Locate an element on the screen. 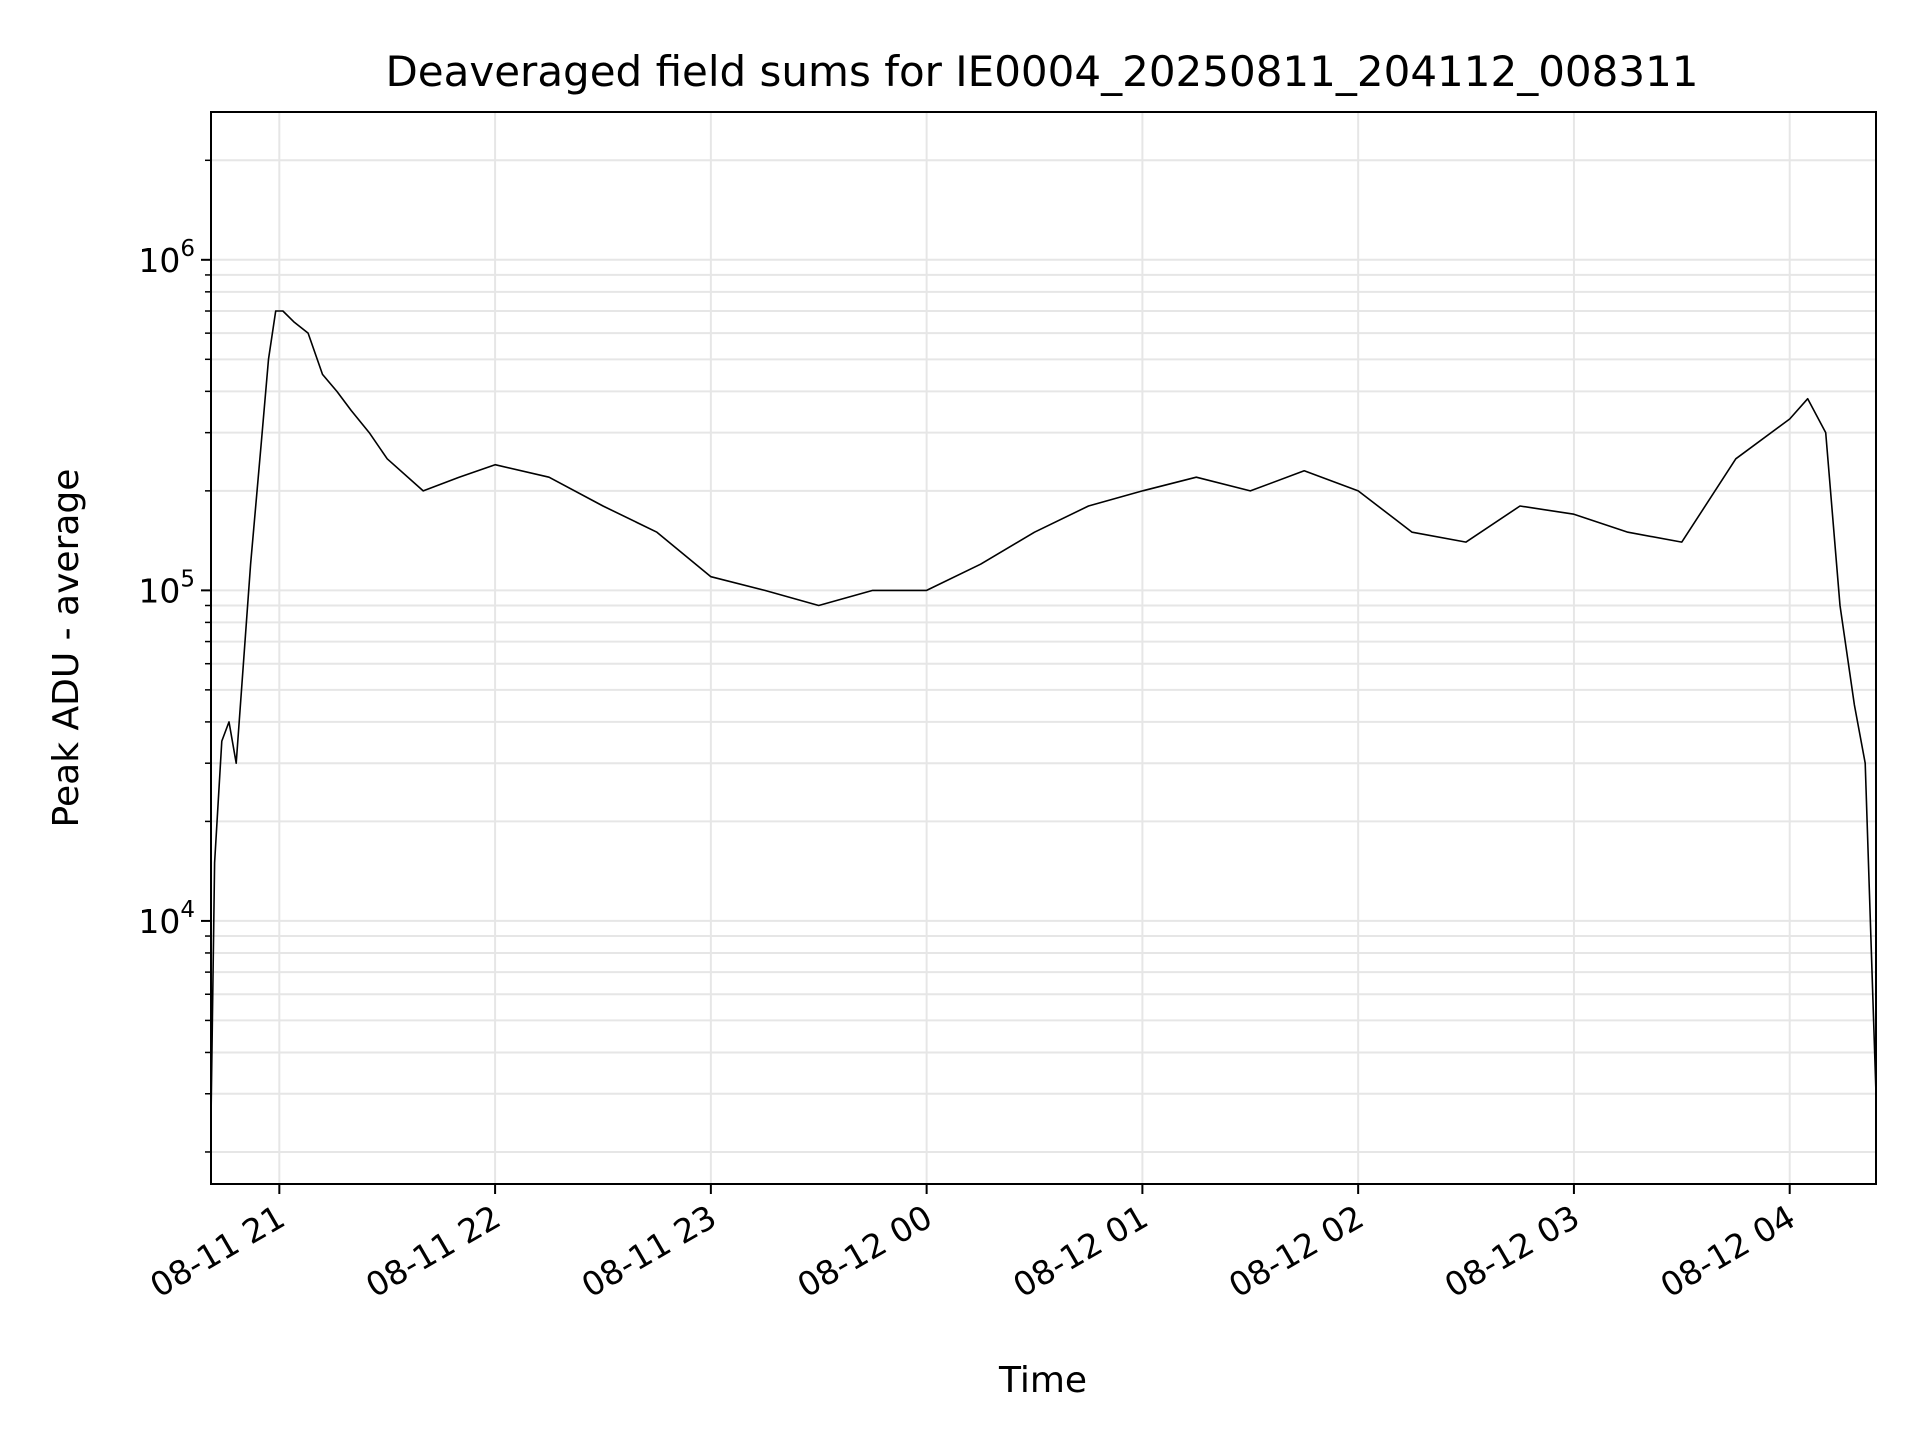 The height and width of the screenshot is (1440, 1920). y-tick-exponent: 6 is located at coordinates (187, 249).